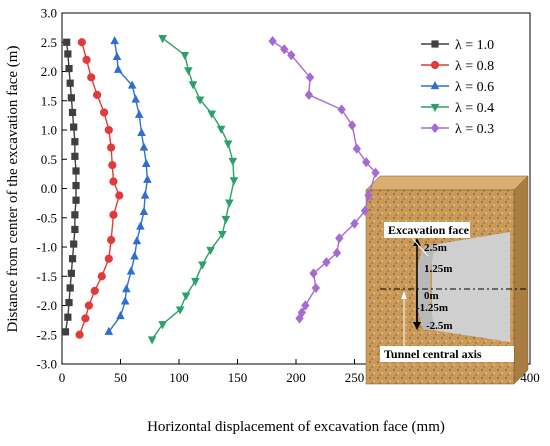 The height and width of the screenshot is (446, 550). Describe the element at coordinates (432, 308) in the screenshot. I see `inset-label-minus-1-25m: -1.25m` at that location.